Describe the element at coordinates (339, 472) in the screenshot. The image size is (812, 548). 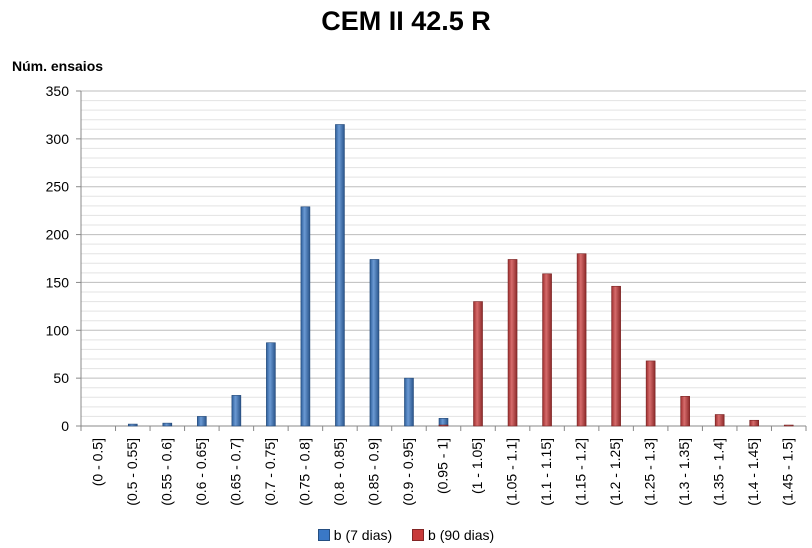
I see `x-tick-label: (0.8 - 0.85]` at that location.